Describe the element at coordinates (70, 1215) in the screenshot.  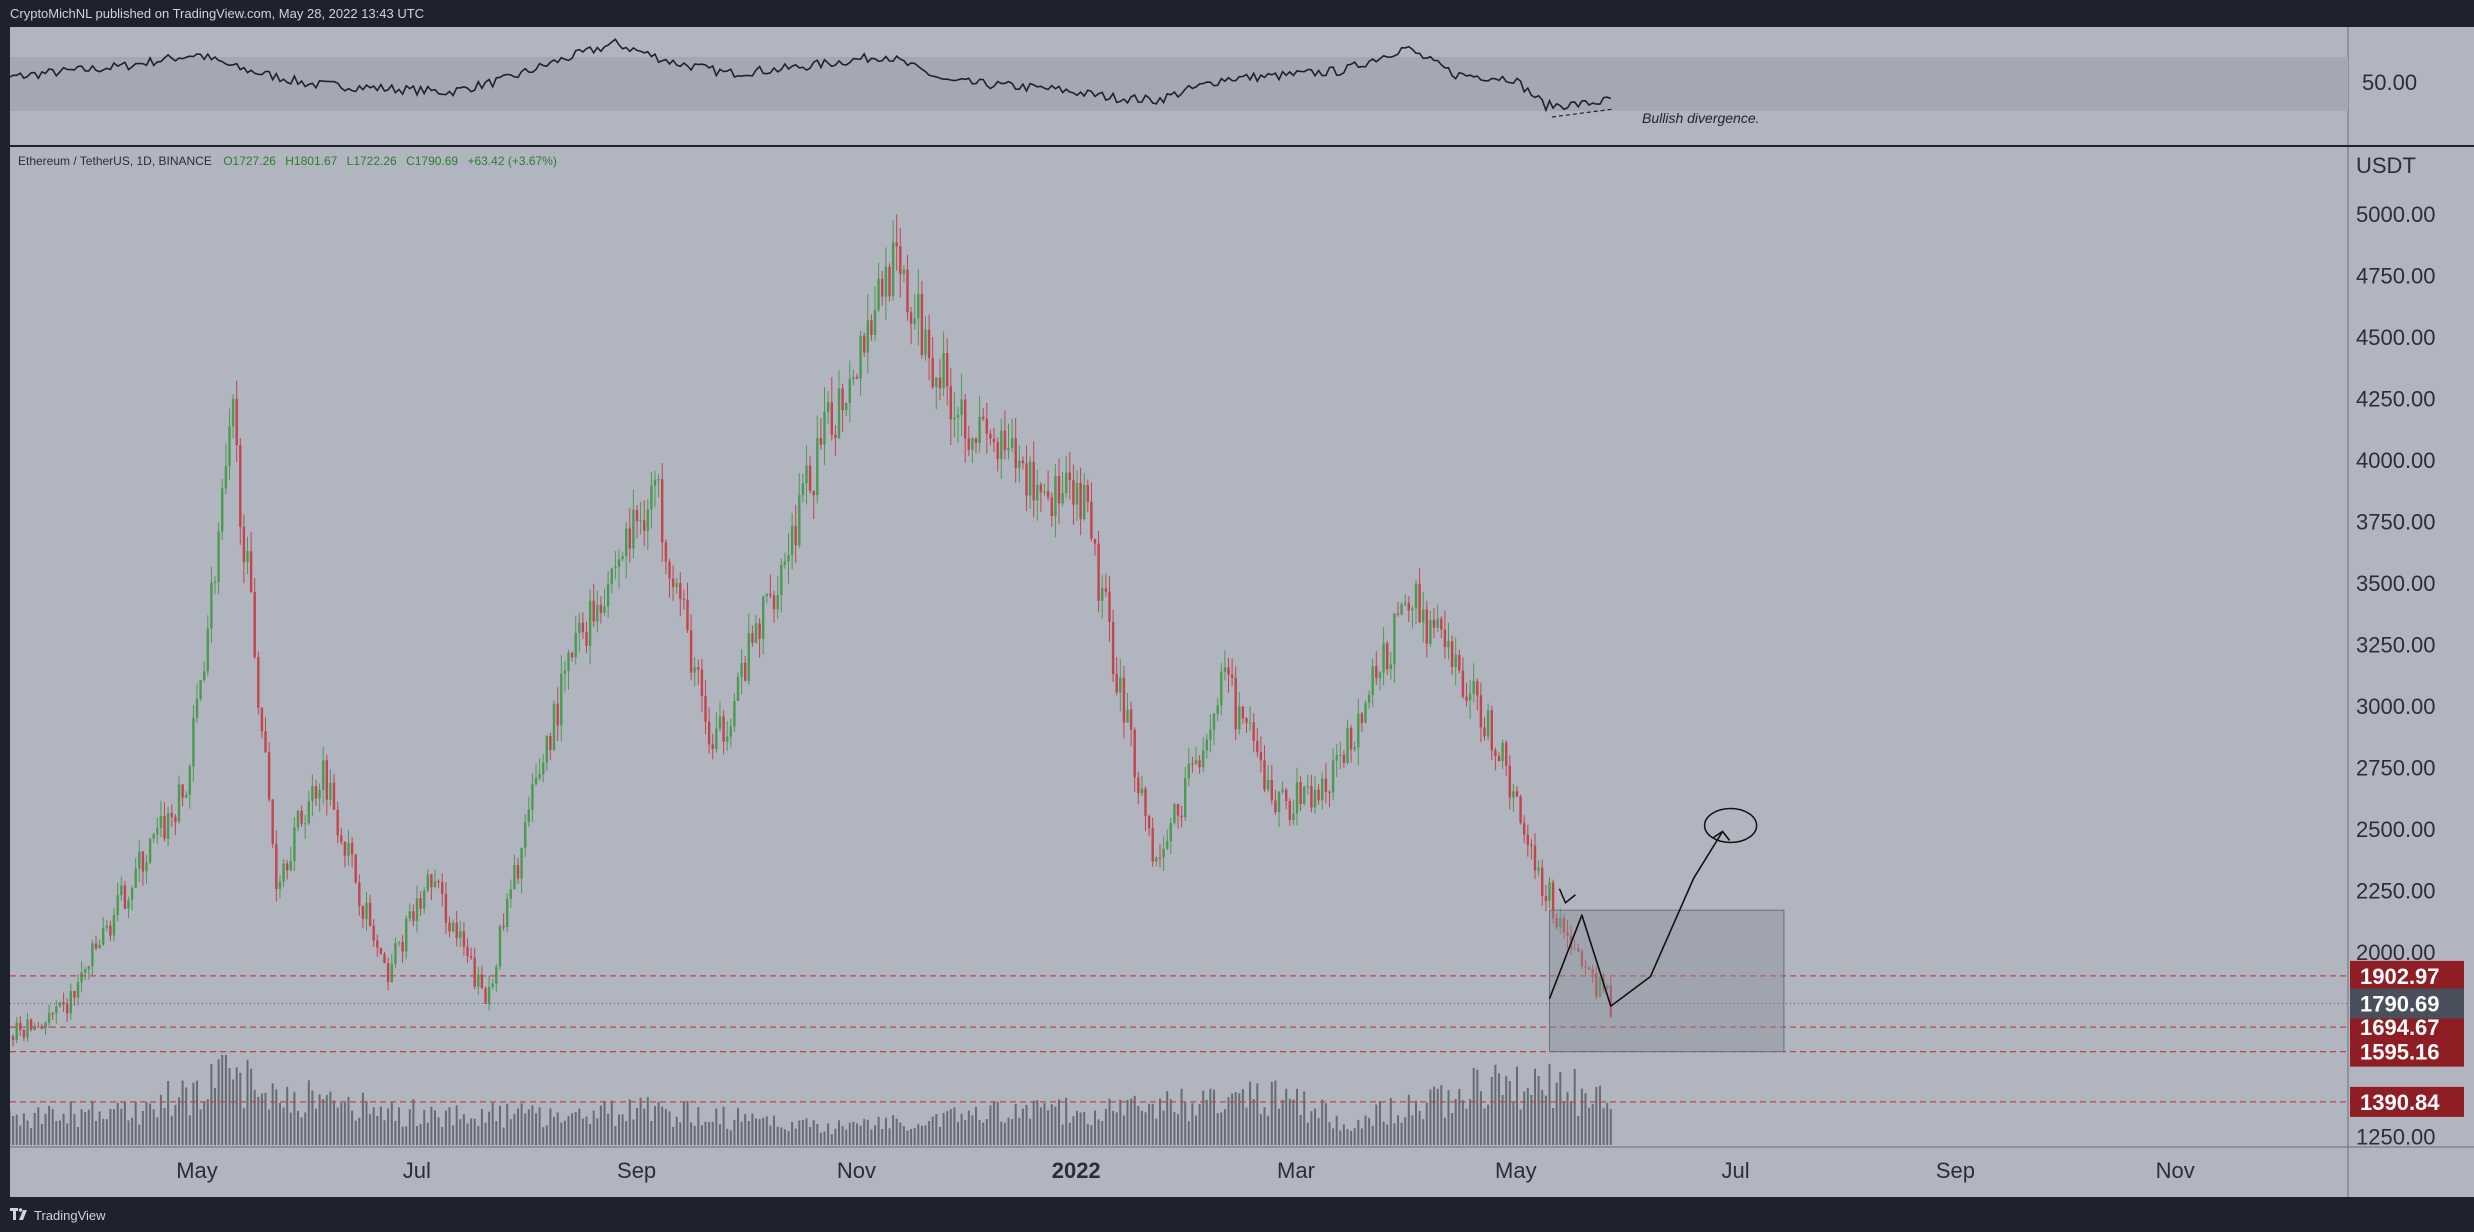
I see `brand-label: TradingView` at that location.